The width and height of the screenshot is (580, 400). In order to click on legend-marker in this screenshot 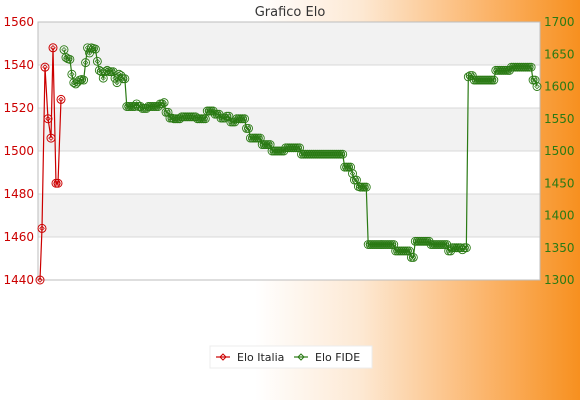, I will do `click(301, 357)`.